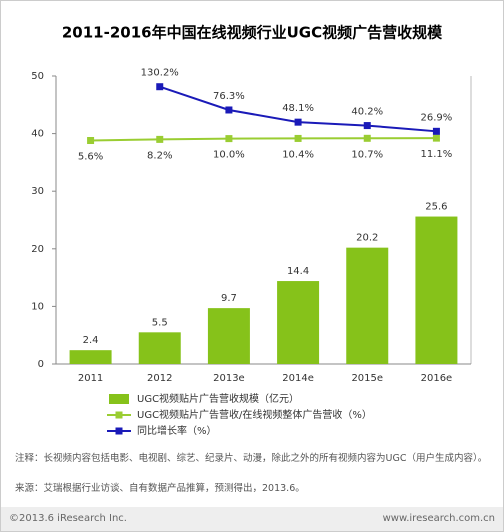 This screenshot has height=532, width=504. I want to click on x-tick-label: 2013e, so click(229, 378).